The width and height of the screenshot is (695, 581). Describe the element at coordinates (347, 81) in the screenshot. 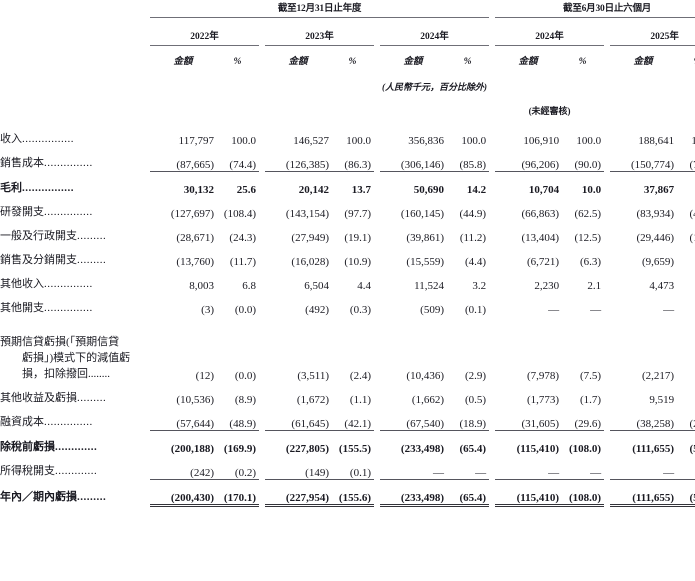

I see `unit-note-row: (人民幣千元，百分比除外)` at that location.